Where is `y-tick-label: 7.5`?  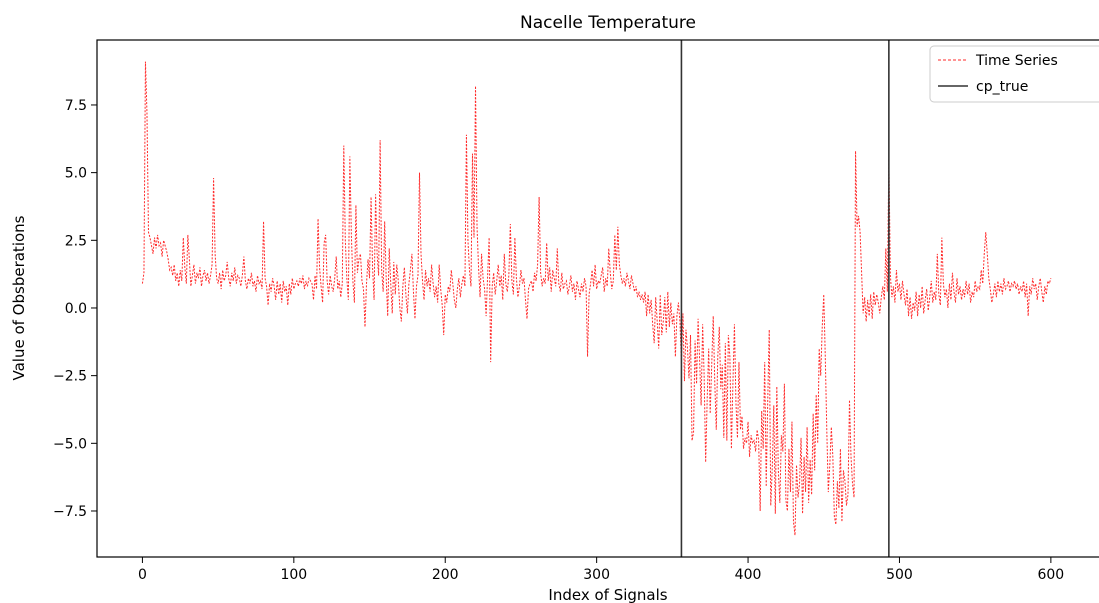 y-tick-label: 7.5 is located at coordinates (76, 106).